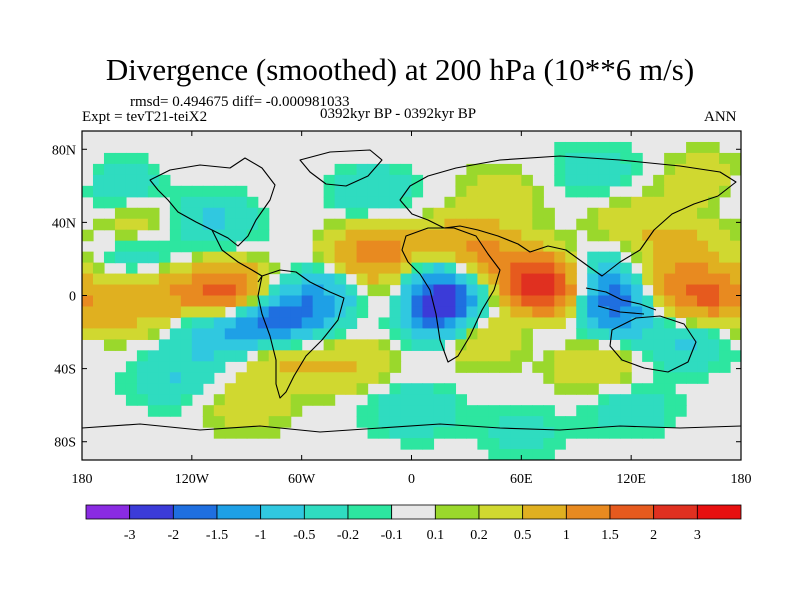  Describe the element at coordinates (411, 428) in the screenshot. I see `coastline-antarctica` at that location.